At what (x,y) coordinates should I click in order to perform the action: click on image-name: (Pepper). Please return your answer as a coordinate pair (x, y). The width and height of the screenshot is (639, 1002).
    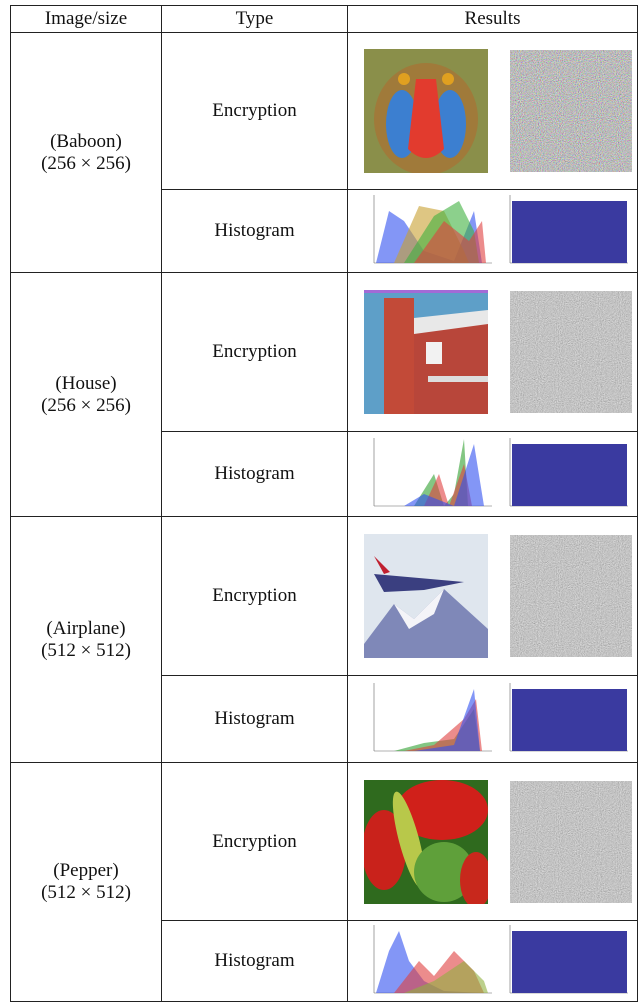
    Looking at the image, I should click on (86, 870).